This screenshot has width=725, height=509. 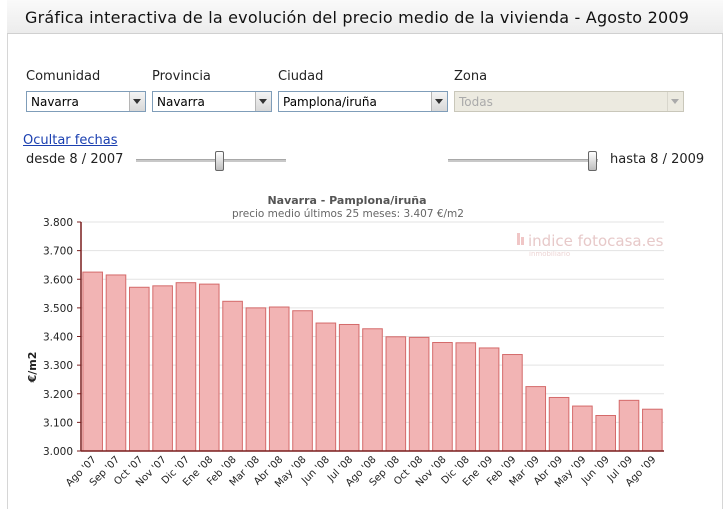 I want to click on fotocasa-watermark: indice fotocasa.es inmobiliario, so click(x=590, y=245).